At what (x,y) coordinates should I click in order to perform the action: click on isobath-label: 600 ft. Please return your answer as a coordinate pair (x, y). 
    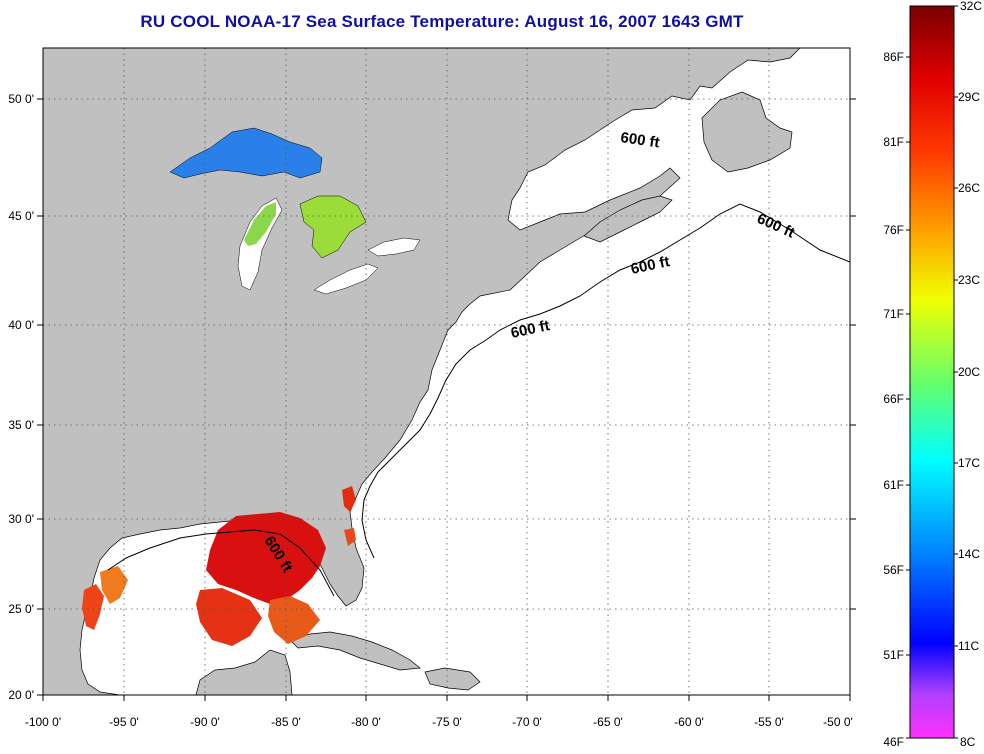
    Looking at the image, I should click on (639, 140).